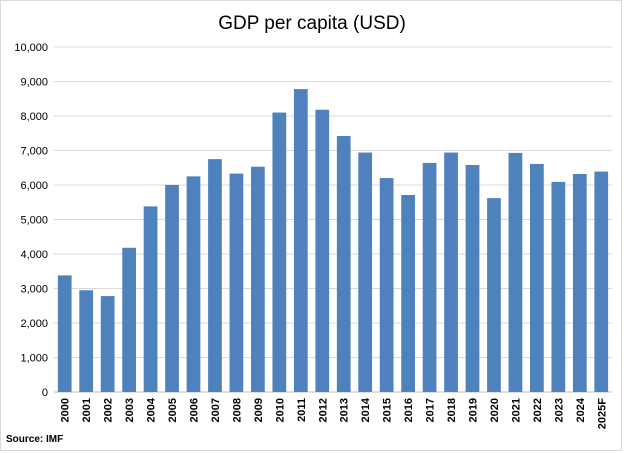 This screenshot has width=624, height=453. Describe the element at coordinates (494, 295) in the screenshot. I see `bar-2020` at that location.